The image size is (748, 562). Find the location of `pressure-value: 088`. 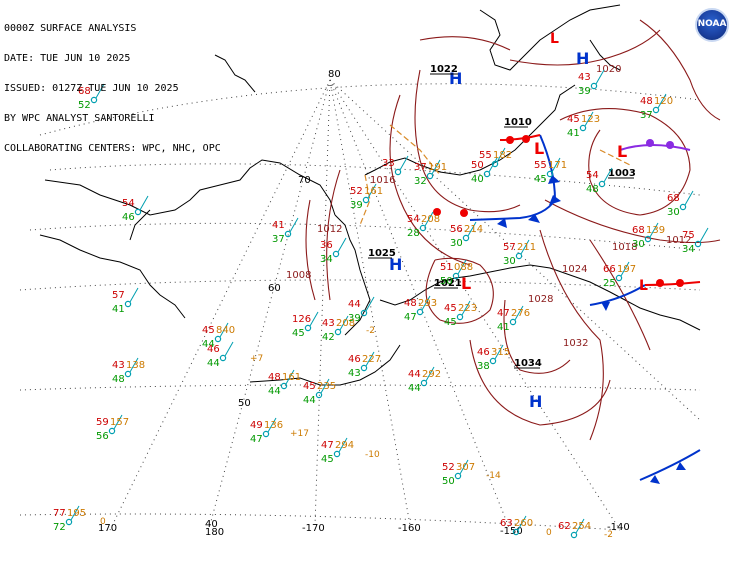

pressure-value: 088 is located at coordinates (463, 267).